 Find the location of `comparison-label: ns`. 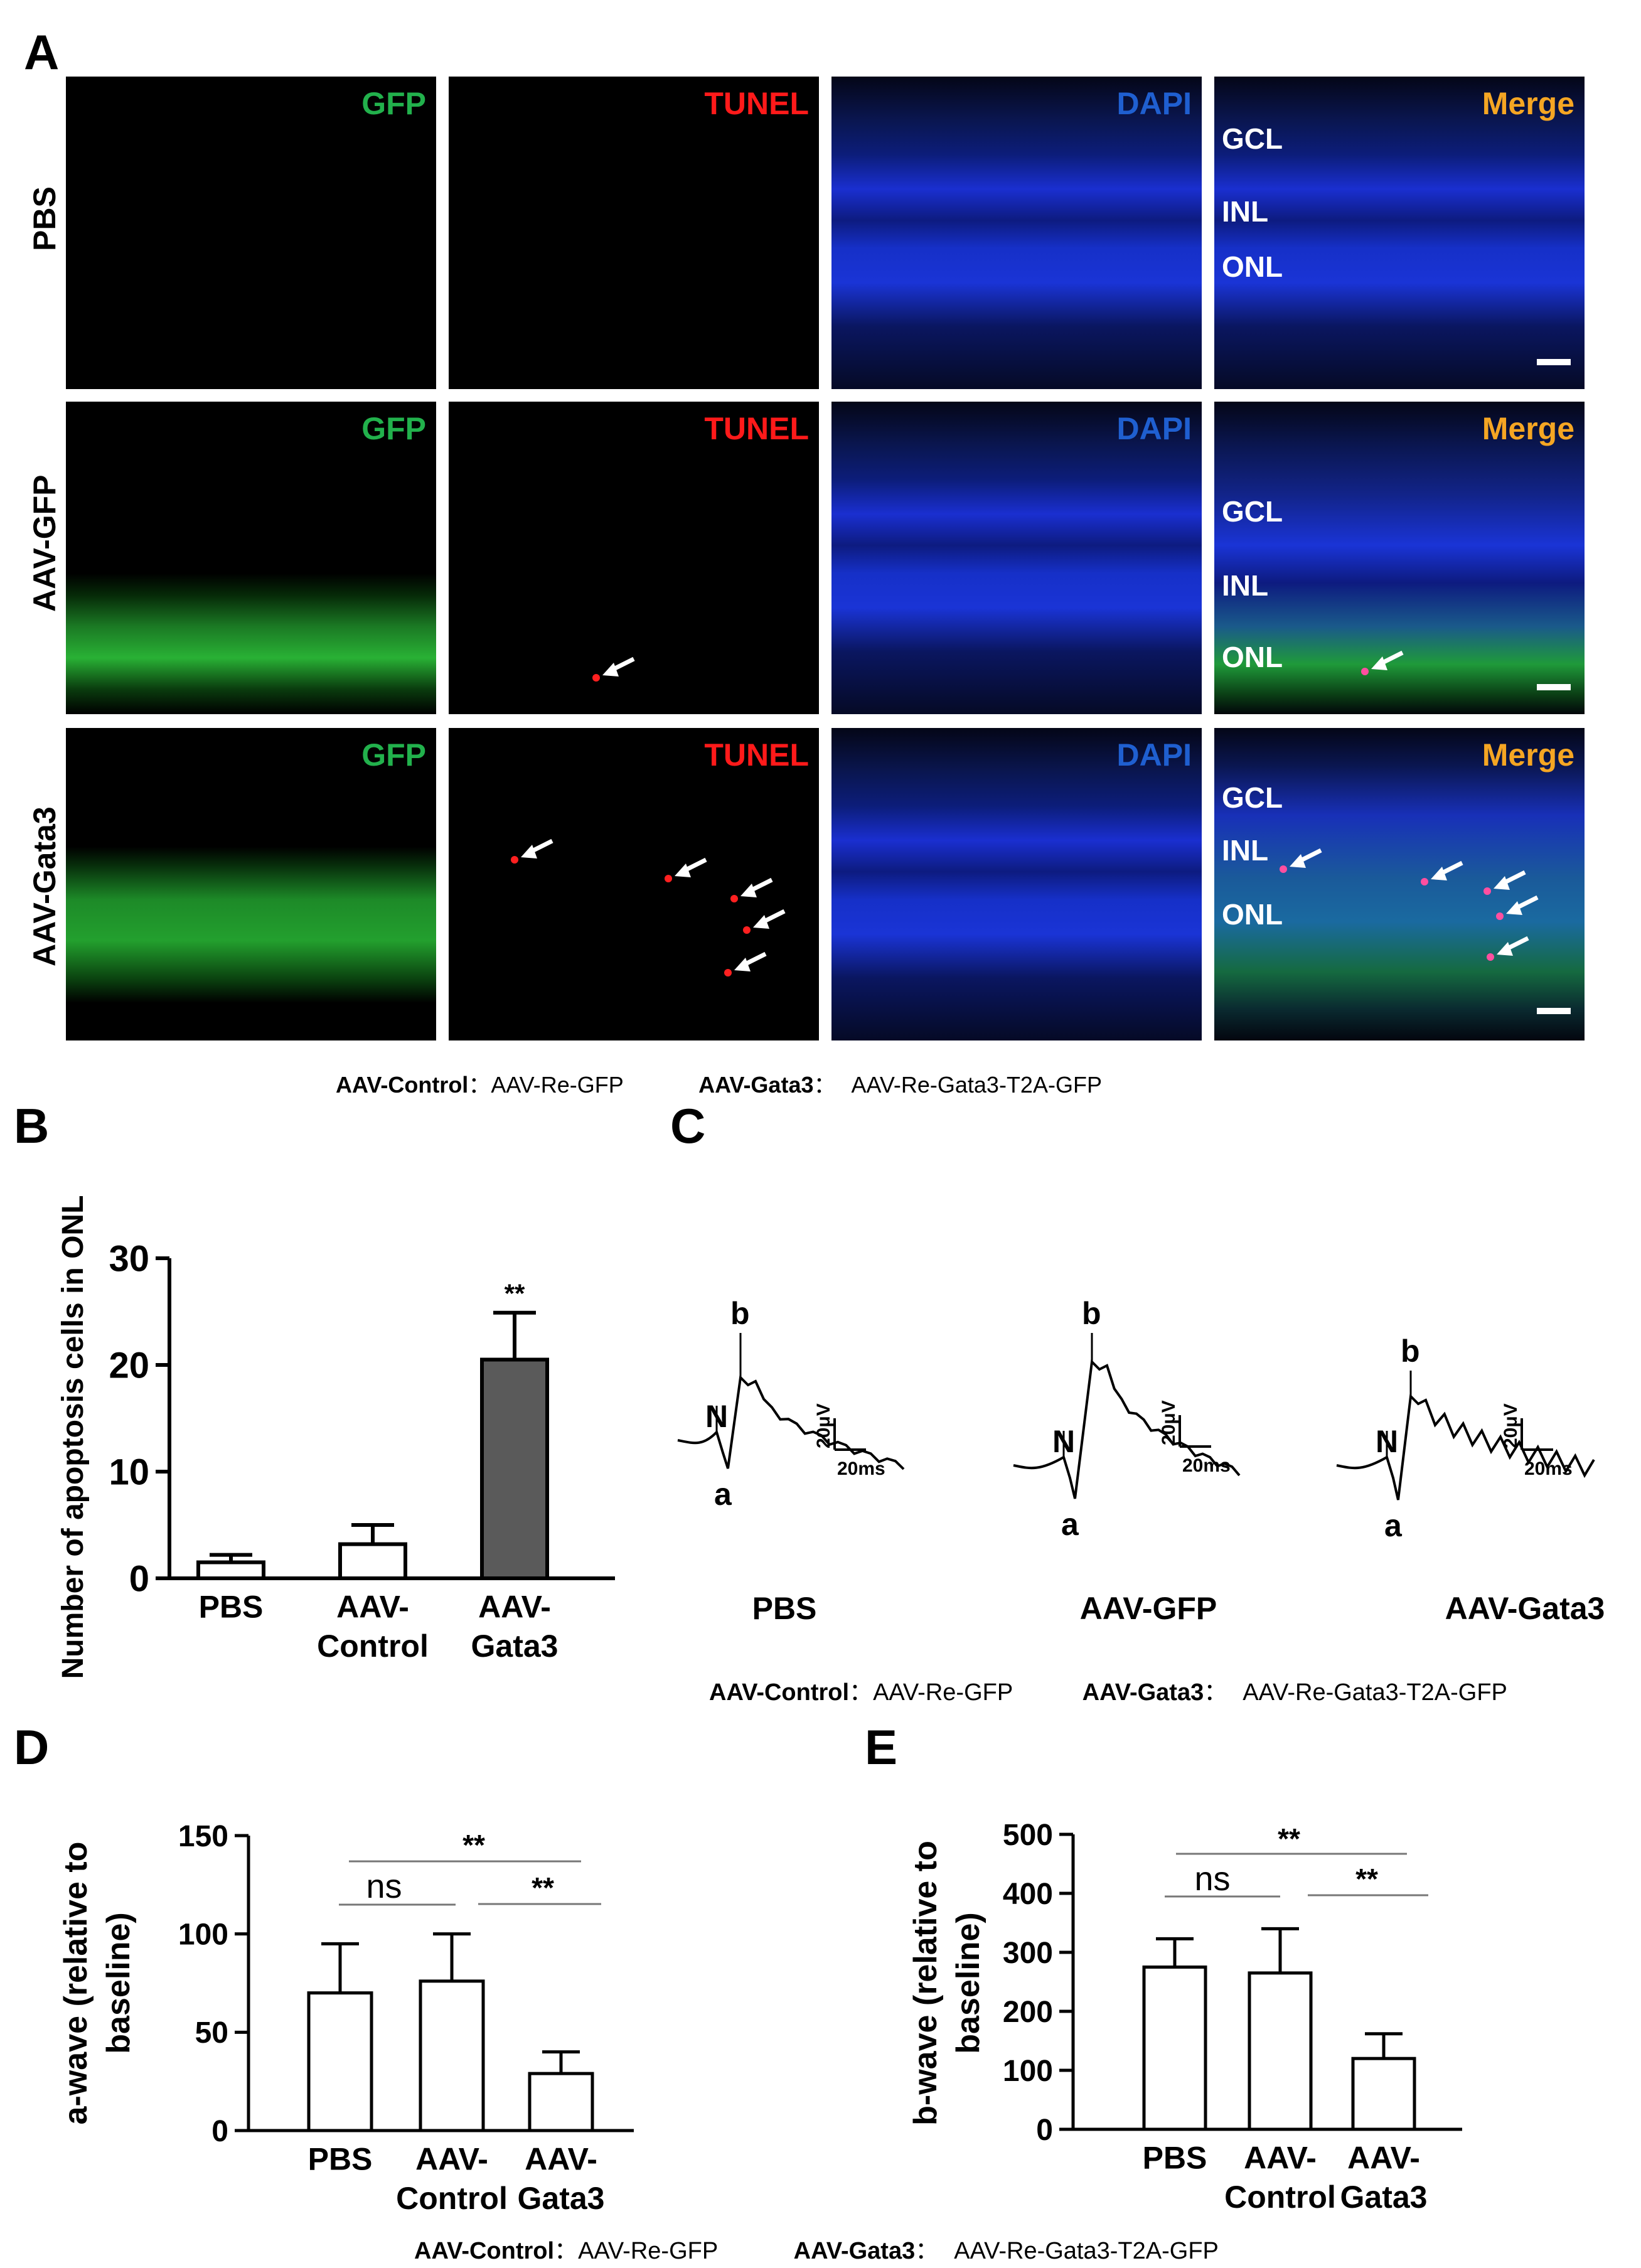

comparison-label: ns is located at coordinates (1212, 1879).